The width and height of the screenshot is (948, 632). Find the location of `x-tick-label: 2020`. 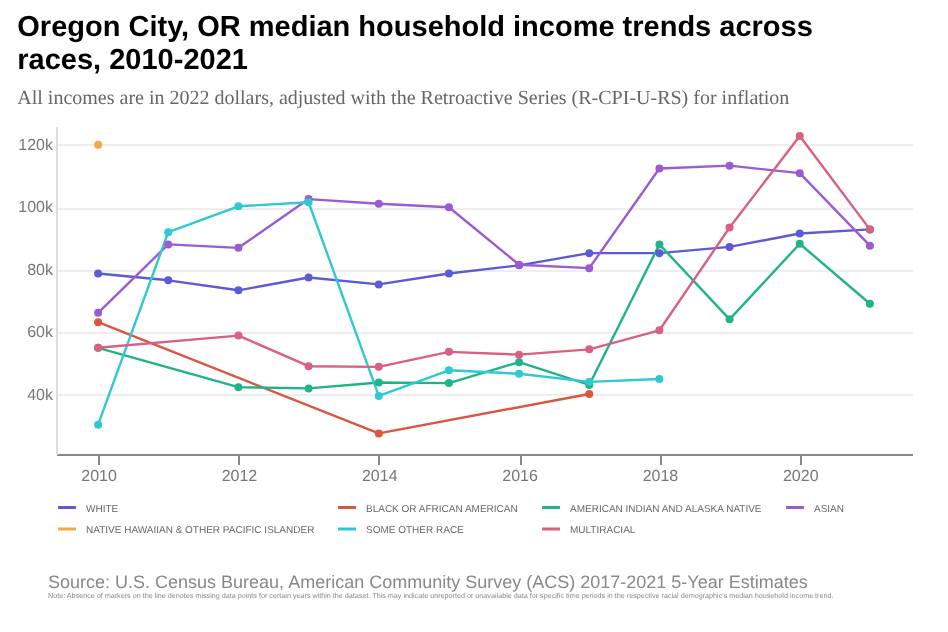

x-tick-label: 2020 is located at coordinates (801, 476).